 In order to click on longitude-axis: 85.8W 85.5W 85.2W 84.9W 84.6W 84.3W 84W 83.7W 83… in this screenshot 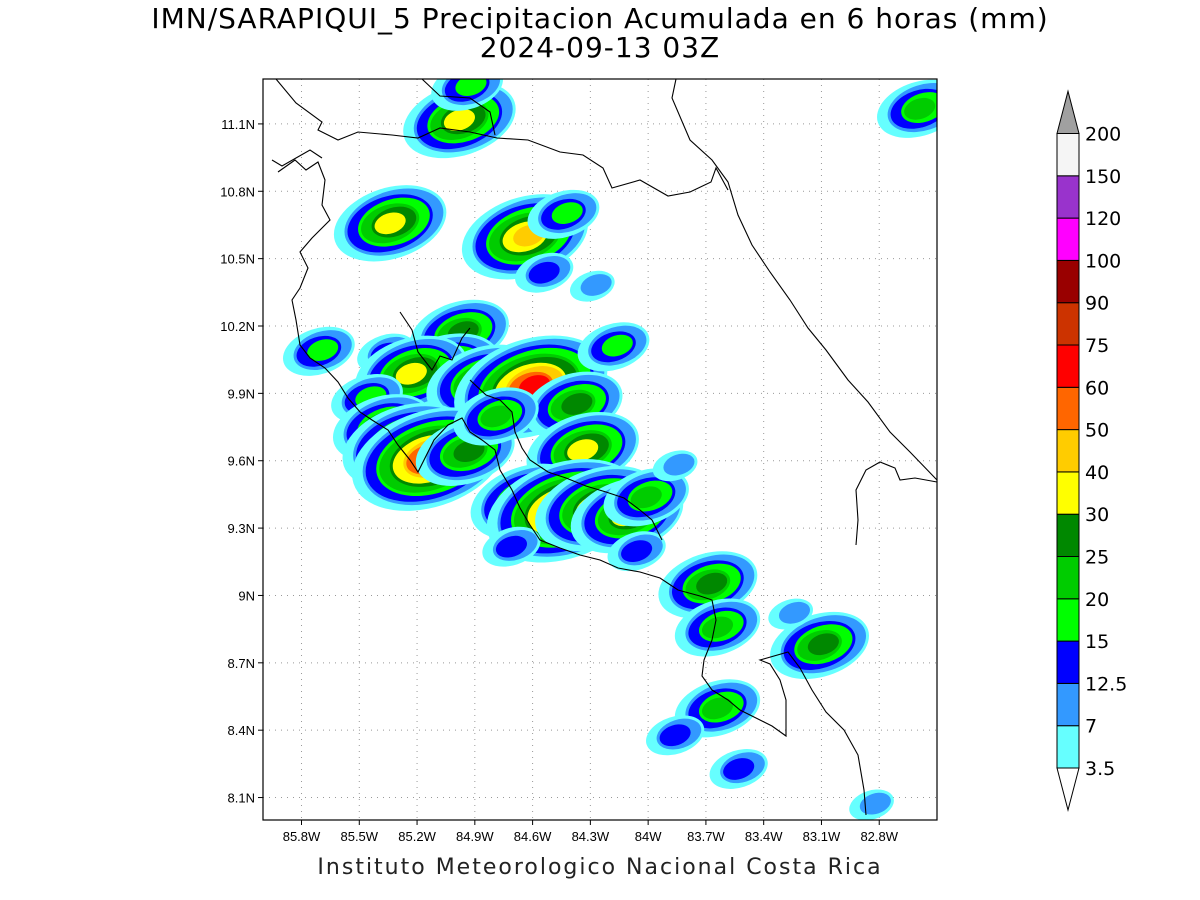, I will do `click(591, 832)`.